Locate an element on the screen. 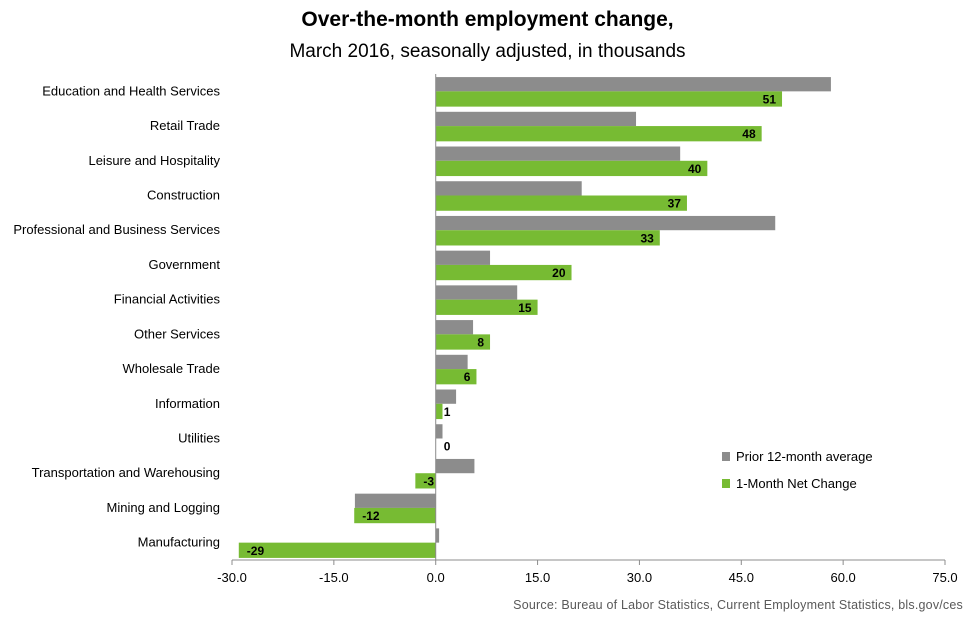 Image resolution: width=975 pixels, height=638 pixels. x-tick-label: 15.0 is located at coordinates (537, 577).